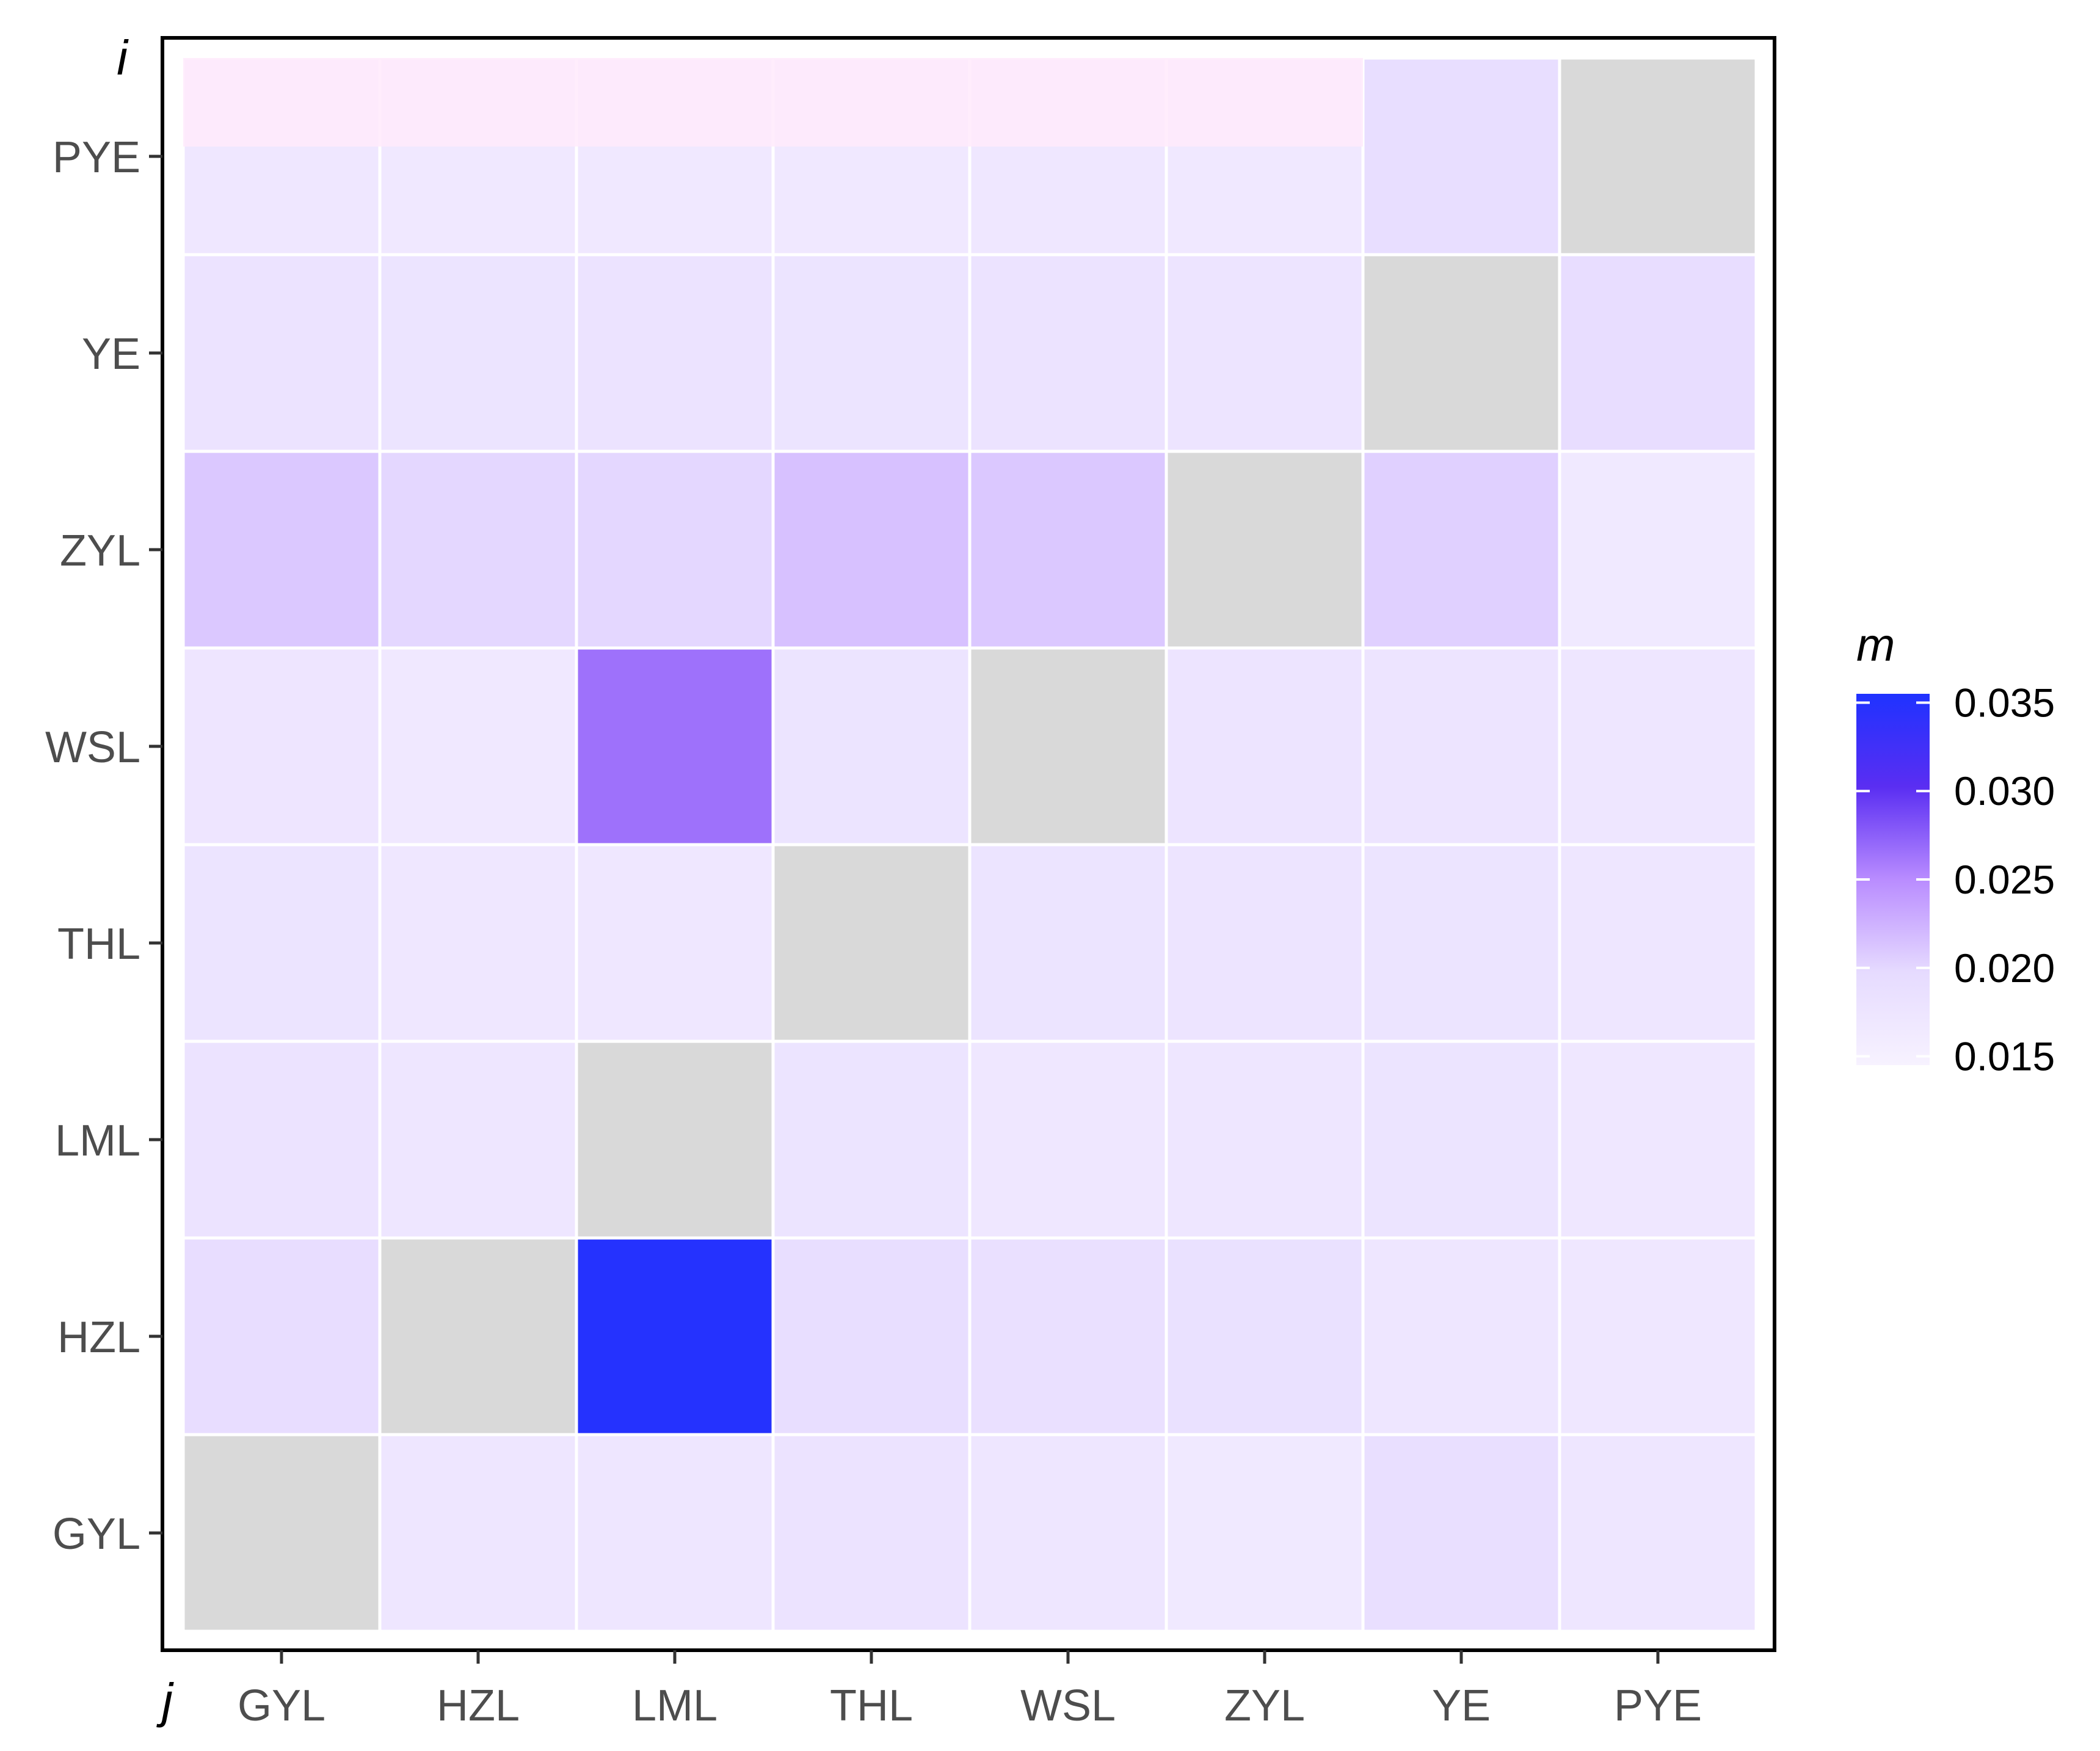  Describe the element at coordinates (1264, 1336) in the screenshot. I see `heatmap-cell-HZL-ZYL` at that location.